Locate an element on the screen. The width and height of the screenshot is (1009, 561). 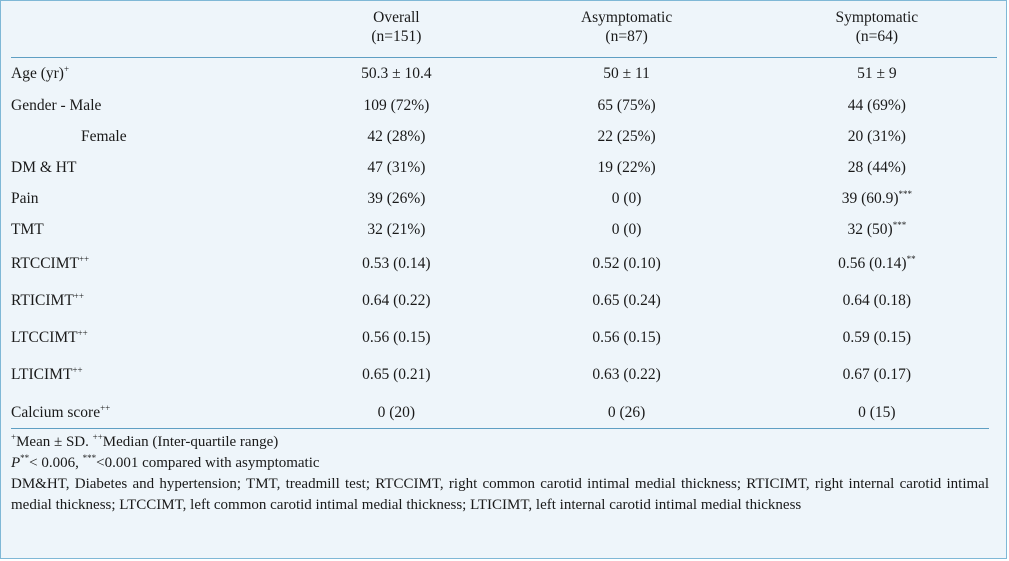
cell-overall: 0.56 (0.15) is located at coordinates (396, 338).